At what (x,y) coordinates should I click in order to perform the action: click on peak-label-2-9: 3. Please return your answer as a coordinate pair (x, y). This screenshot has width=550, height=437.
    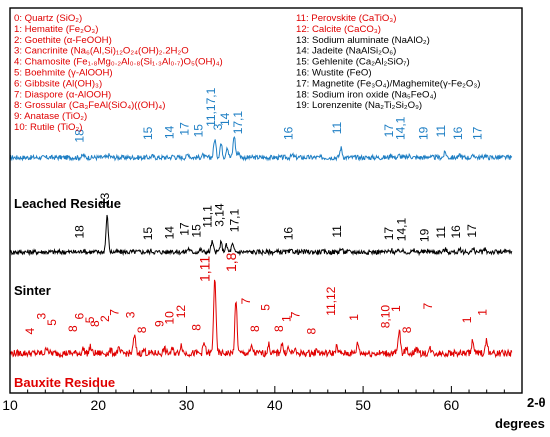
    Looking at the image, I should click on (131, 314).